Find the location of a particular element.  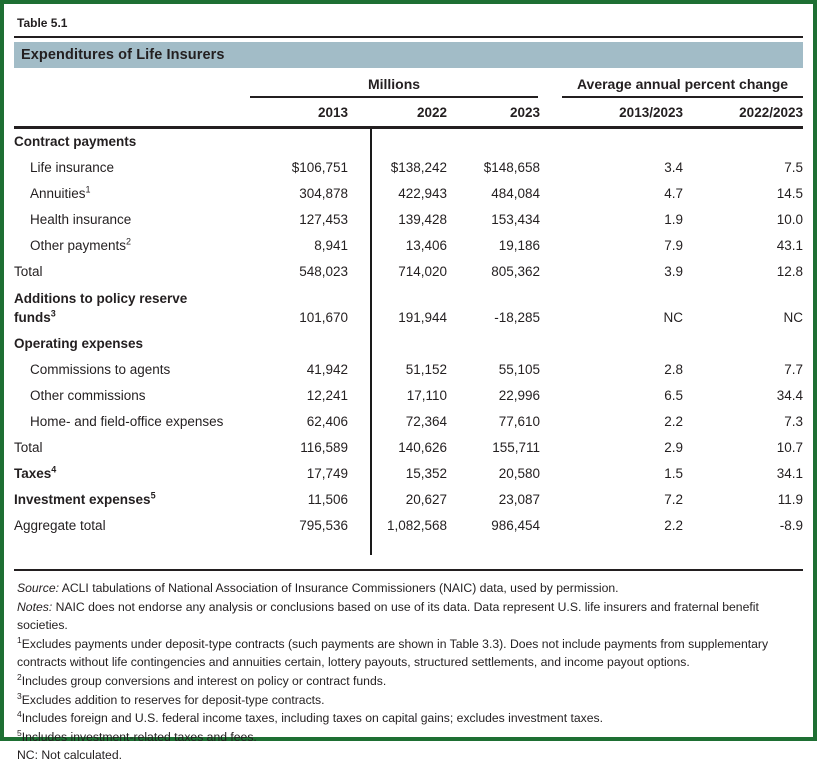

row-label: Commissions to agents is located at coordinates (132, 370).